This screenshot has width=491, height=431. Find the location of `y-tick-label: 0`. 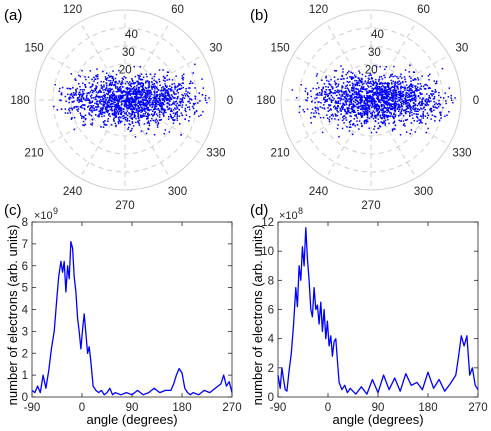

y-tick-label: 0 is located at coordinates (25, 398).